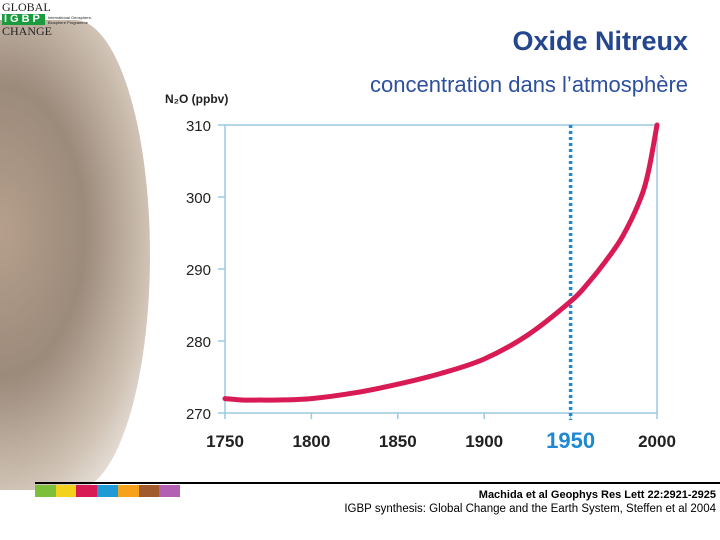 The height and width of the screenshot is (540, 720). Describe the element at coordinates (23, 19) in the screenshot. I see `logo-box: IGBP` at that location.